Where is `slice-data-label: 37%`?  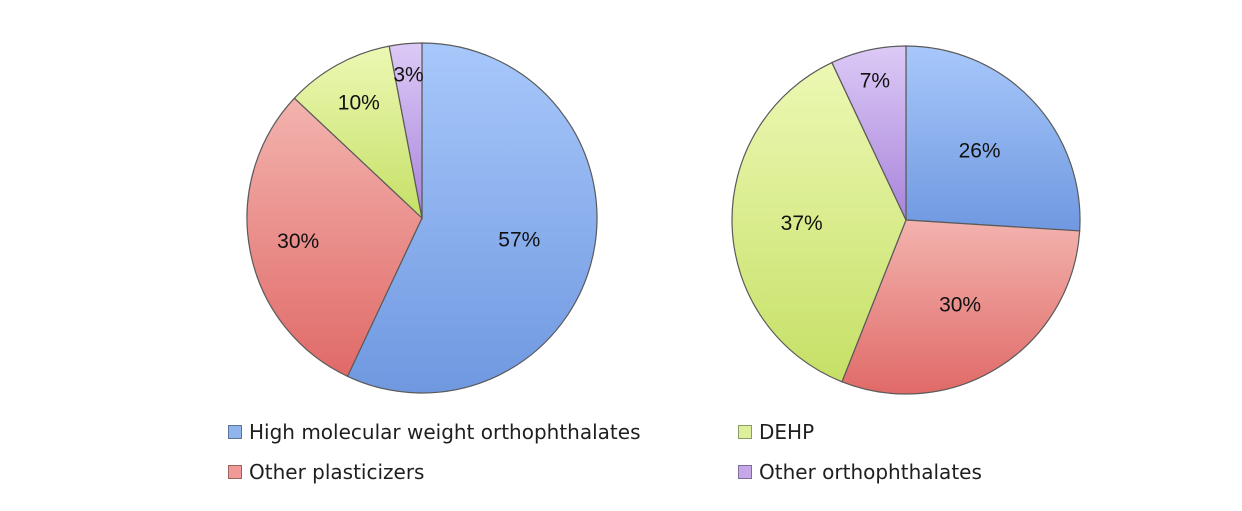
slice-data-label: 37% is located at coordinates (802, 223).